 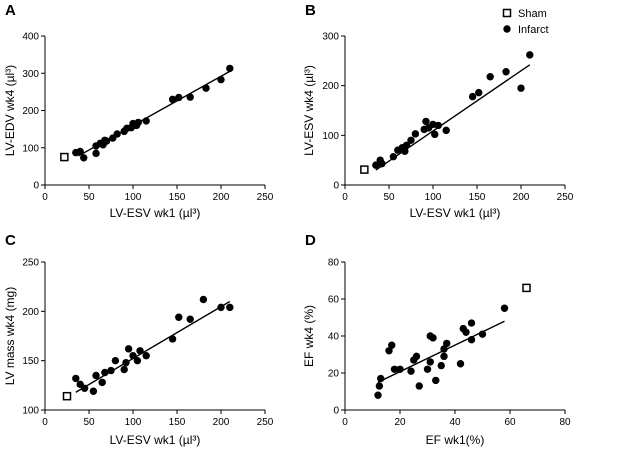 What do you see at coordinates (89, 197) in the screenshot?
I see `x-tick-label-a: 50` at bounding box center [89, 197].